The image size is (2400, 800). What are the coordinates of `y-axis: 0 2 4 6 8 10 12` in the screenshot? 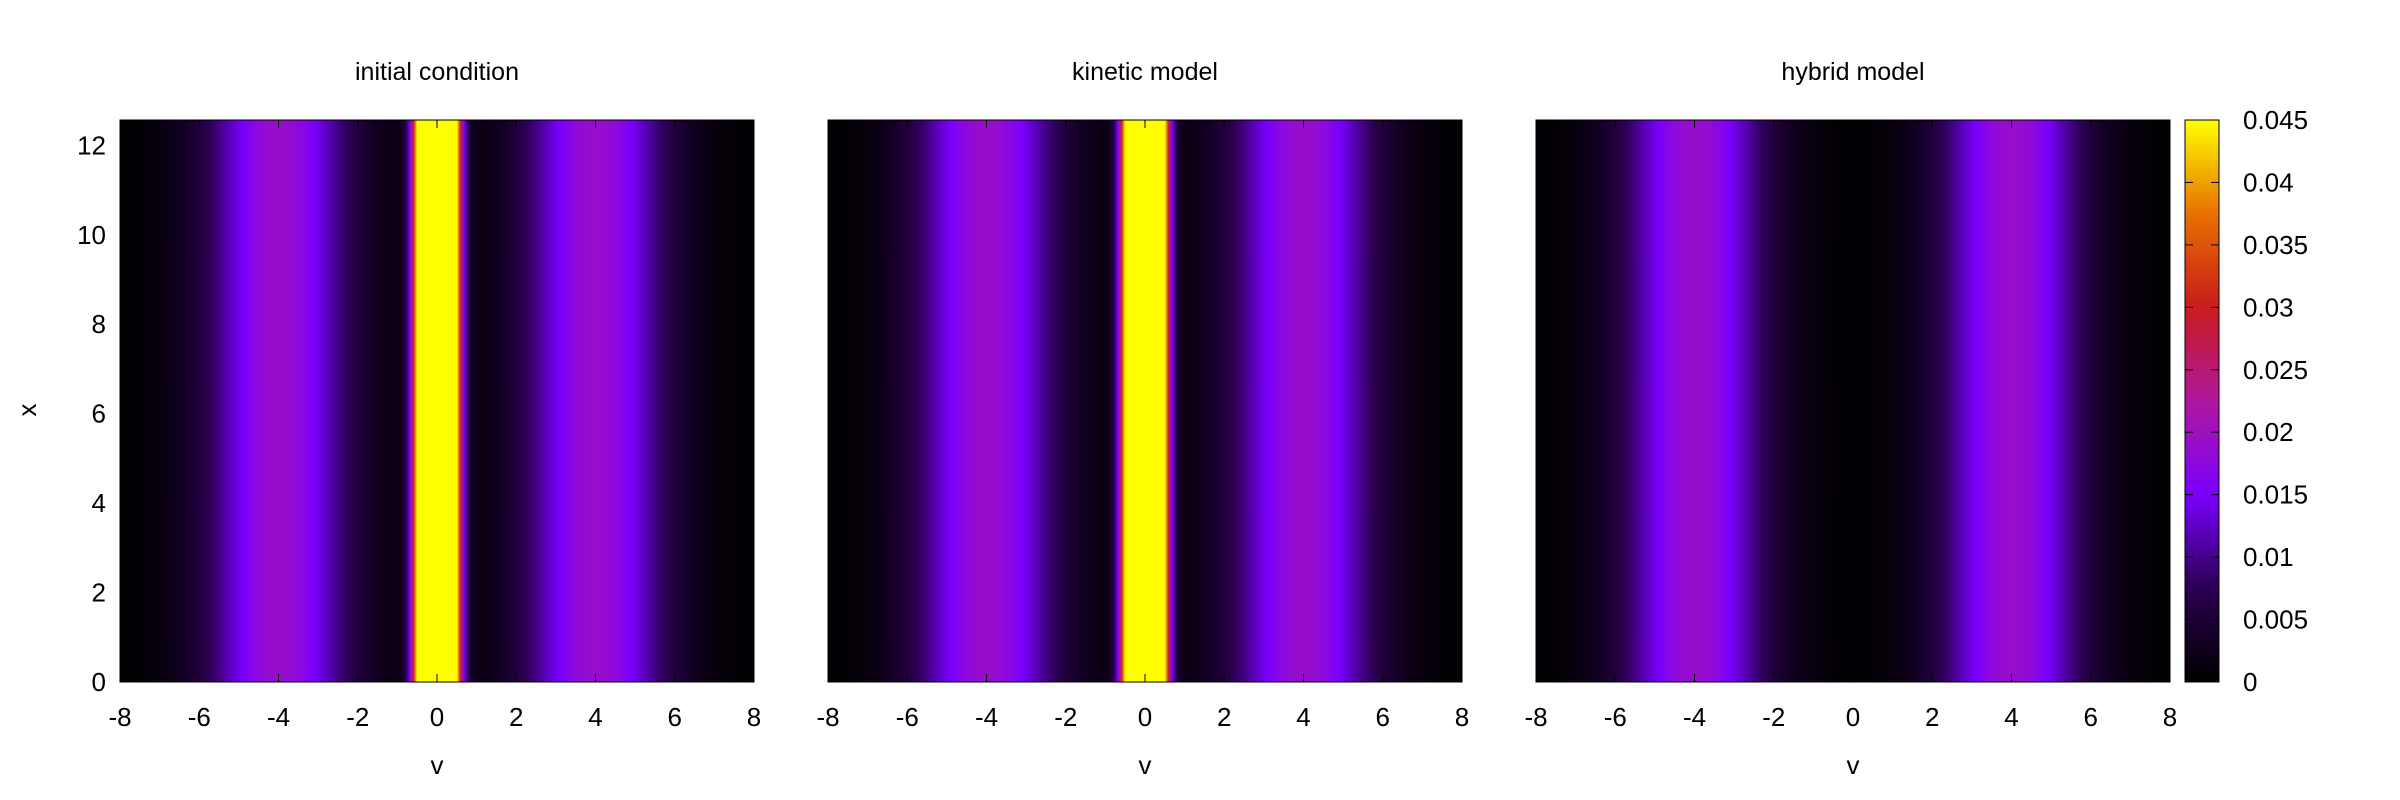 It's located at (102, 413).